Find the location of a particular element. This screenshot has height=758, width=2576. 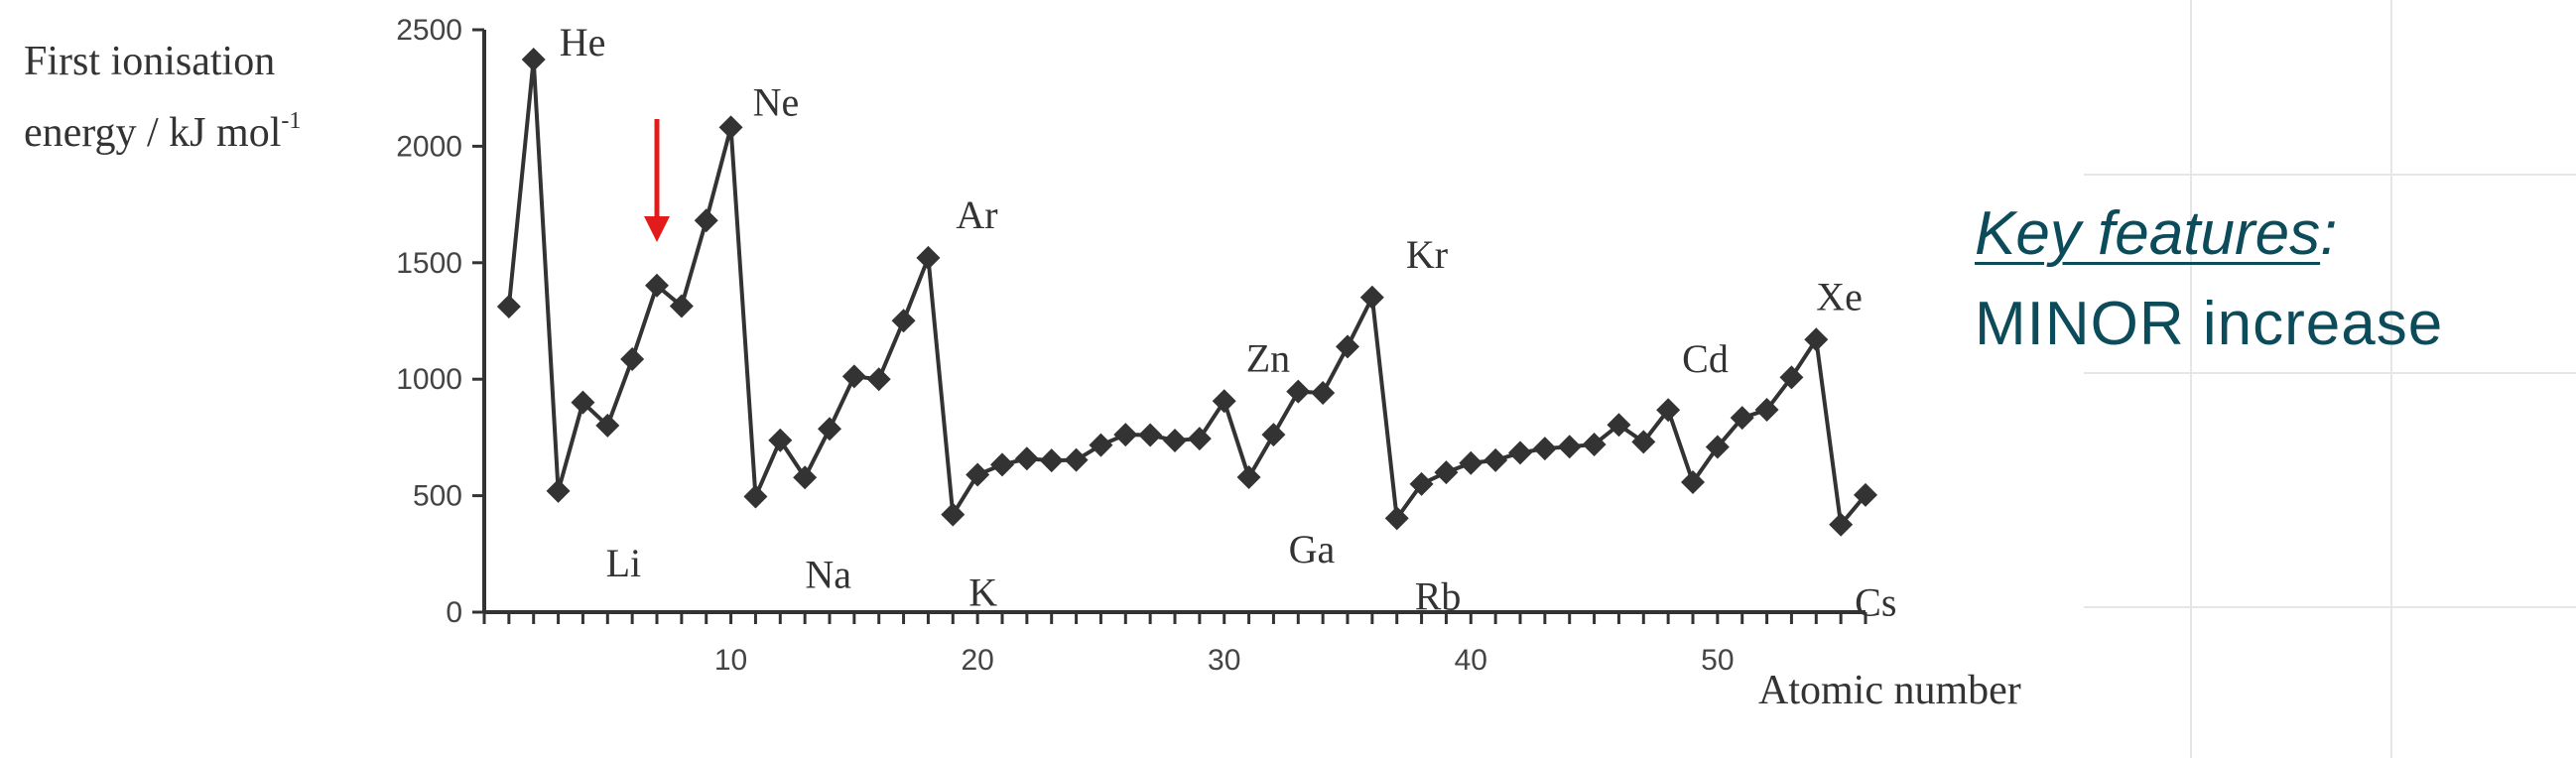

x-tick-label-40: 40 is located at coordinates (1471, 660).